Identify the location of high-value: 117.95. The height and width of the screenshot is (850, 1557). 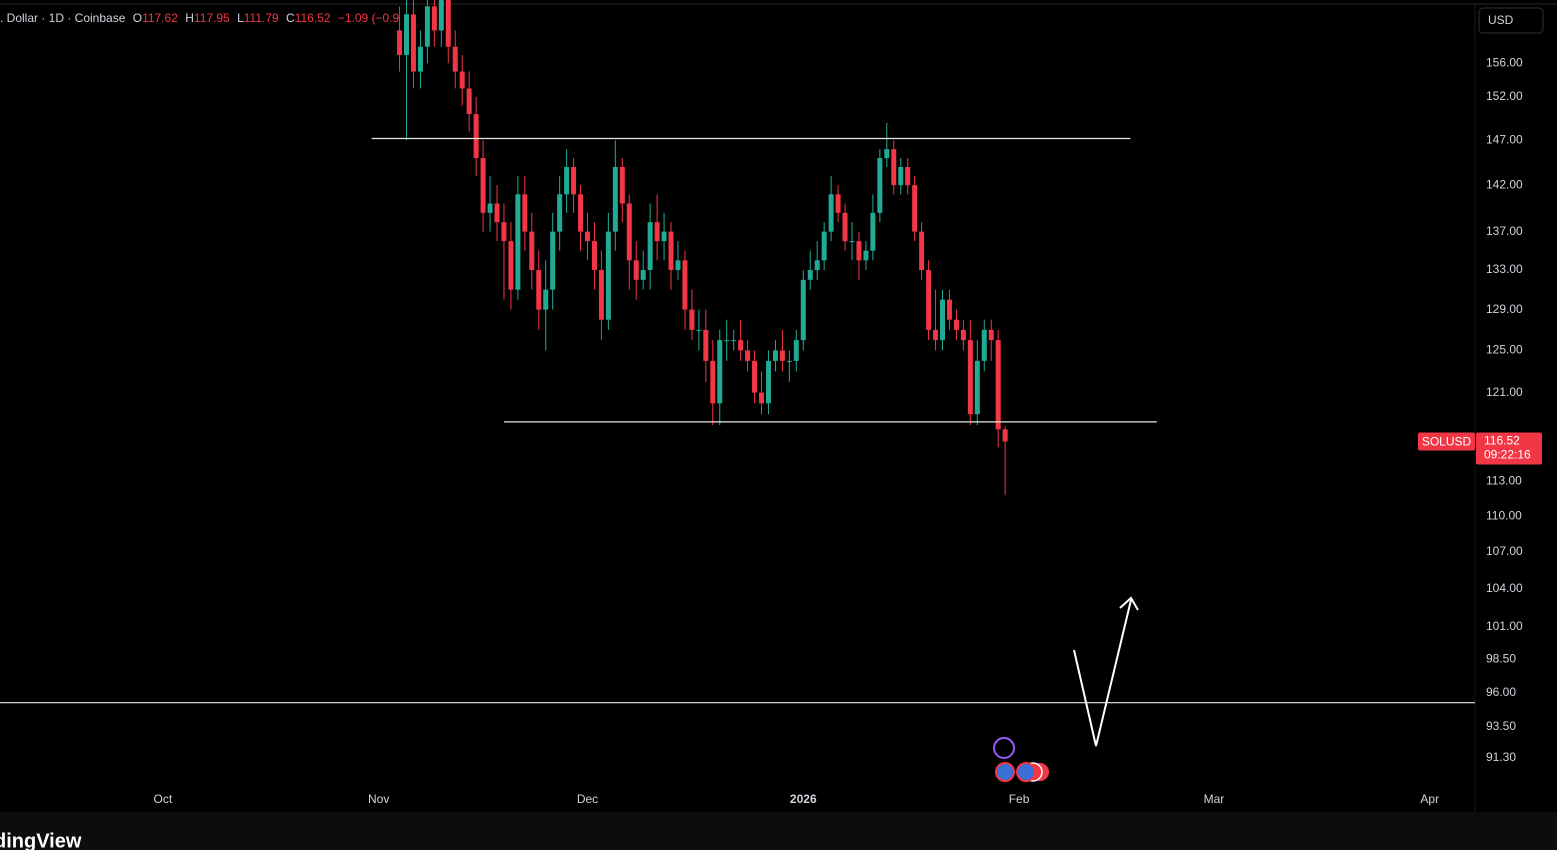
(212, 18).